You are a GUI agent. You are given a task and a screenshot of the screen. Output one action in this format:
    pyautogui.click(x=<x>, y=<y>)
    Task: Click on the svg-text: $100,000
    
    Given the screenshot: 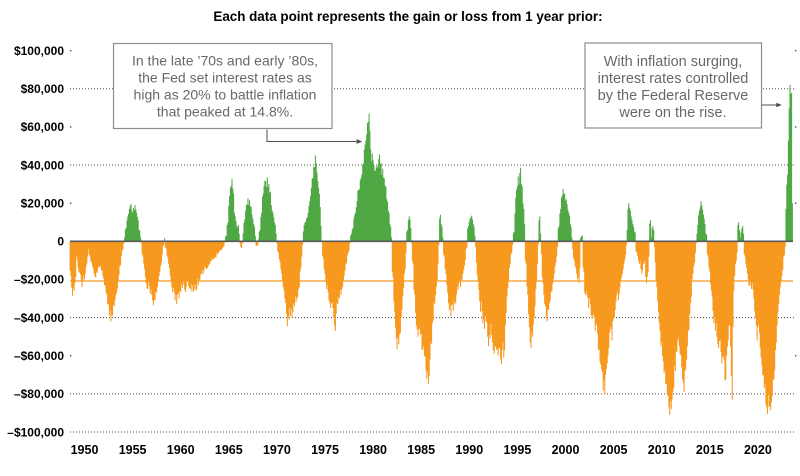 What is the action you would take?
    pyautogui.click(x=39, y=51)
    